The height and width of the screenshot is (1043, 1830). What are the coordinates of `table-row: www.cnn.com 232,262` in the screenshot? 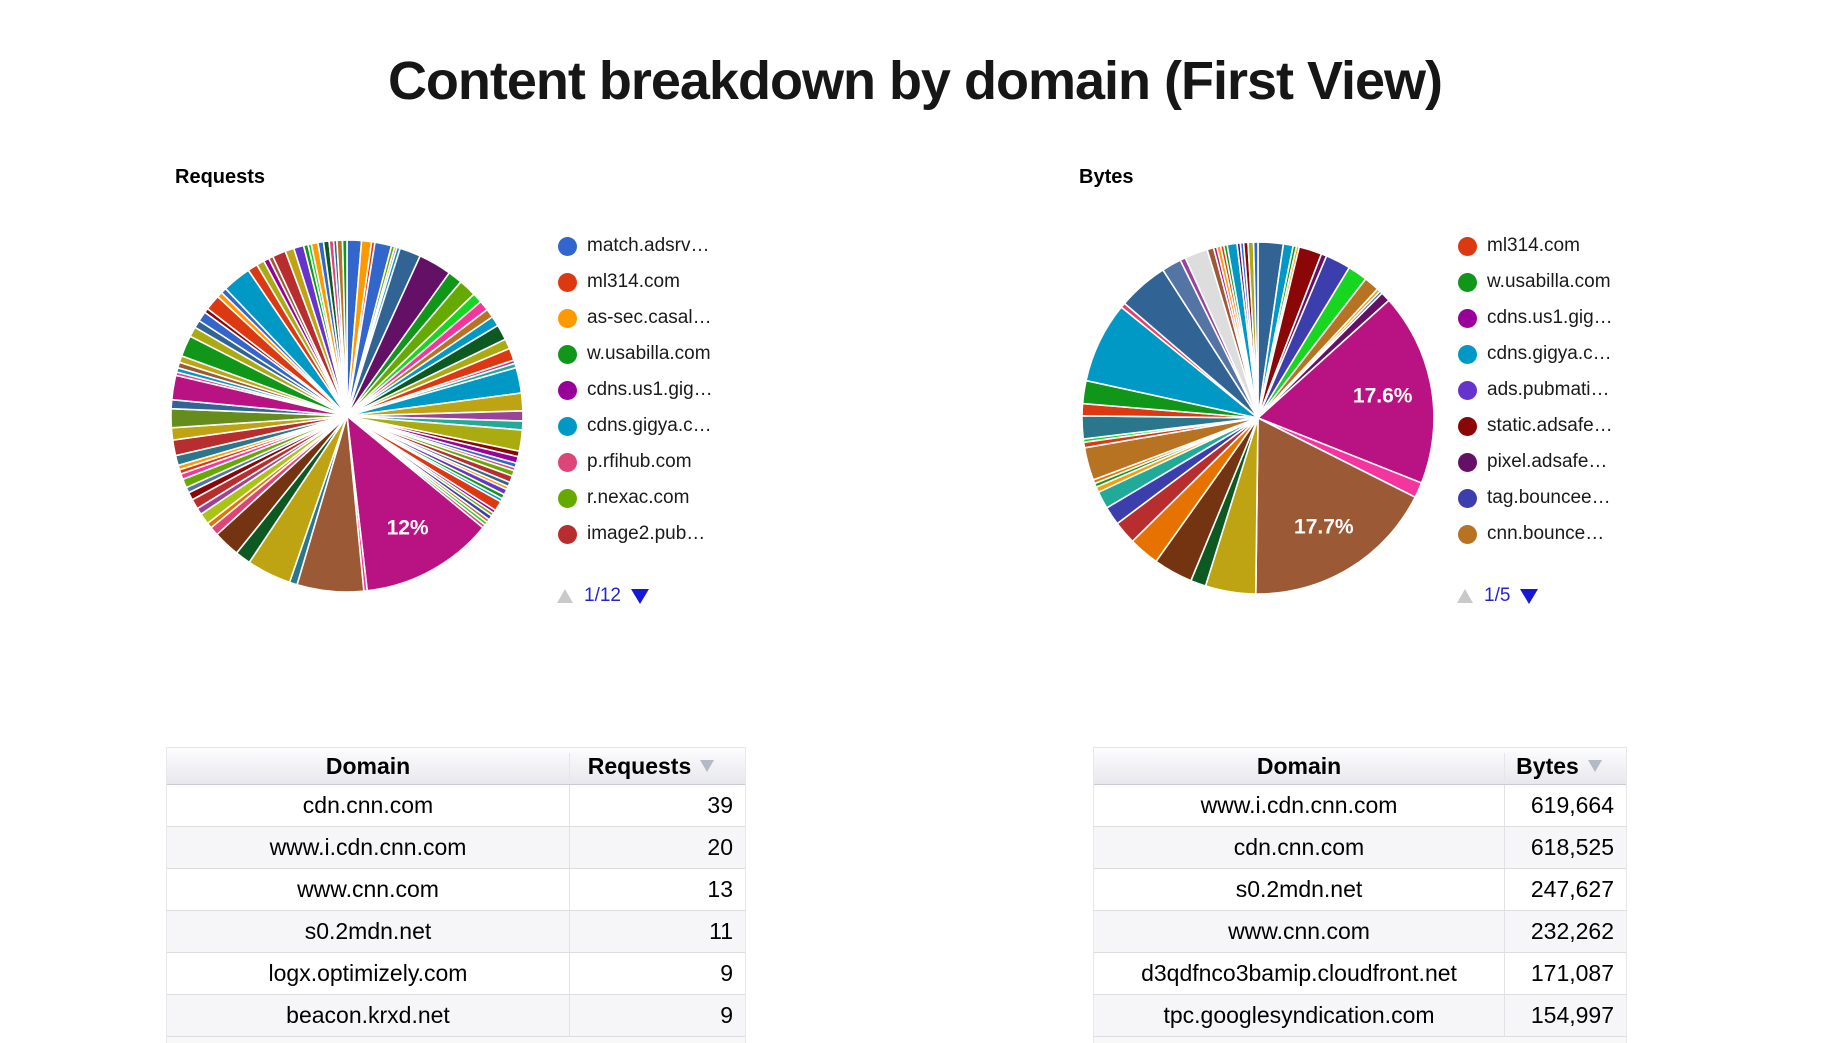 It's located at (1360, 932).